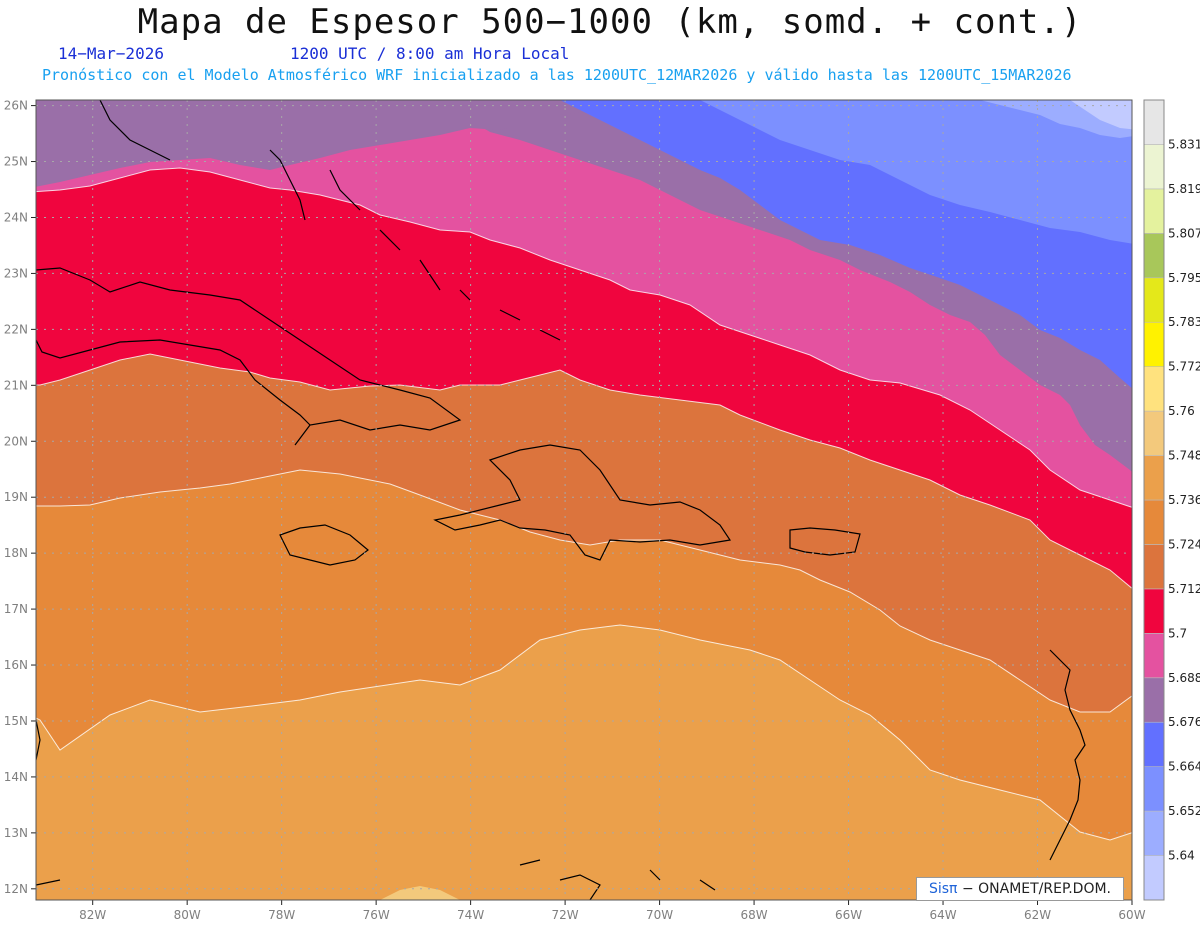  Describe the element at coordinates (753, 915) in the screenshot. I see `lon-tick-label: 68W` at that location.